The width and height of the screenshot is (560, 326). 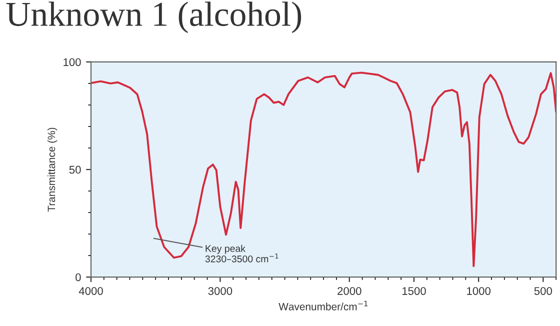 I want to click on y-tick-label: 50, so click(x=75, y=170).